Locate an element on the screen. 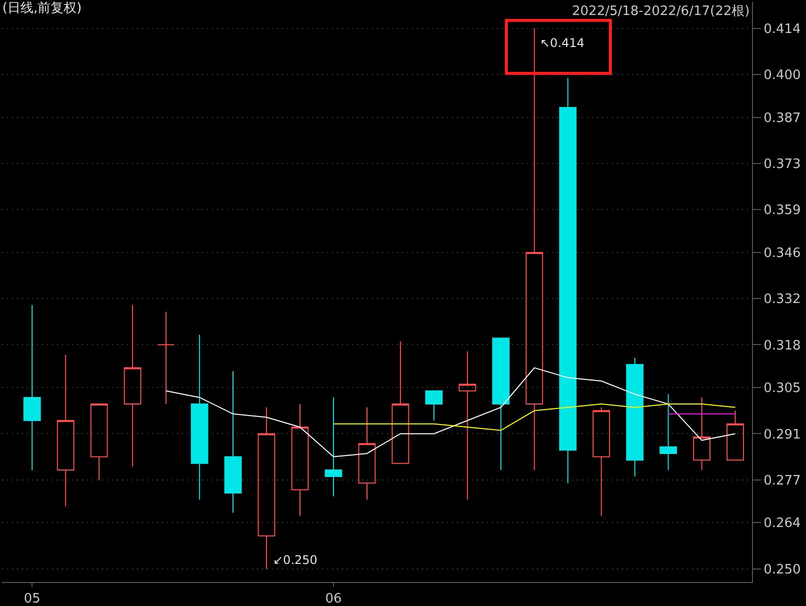 The width and height of the screenshot is (806, 606). chart-title: (日线,前复权) is located at coordinates (42, 8).